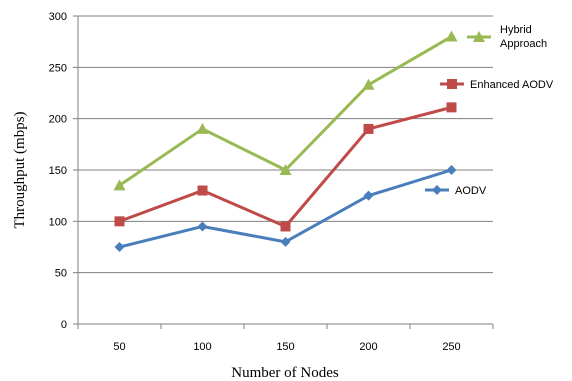  What do you see at coordinates (58, 17) in the screenshot?
I see `y-tick-label: 300` at bounding box center [58, 17].